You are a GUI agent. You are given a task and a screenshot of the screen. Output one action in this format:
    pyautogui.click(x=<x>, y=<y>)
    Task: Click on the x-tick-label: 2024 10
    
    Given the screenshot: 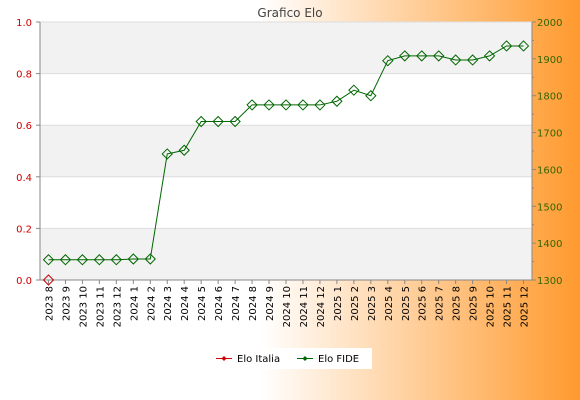 What is the action you would take?
    pyautogui.click(x=287, y=306)
    